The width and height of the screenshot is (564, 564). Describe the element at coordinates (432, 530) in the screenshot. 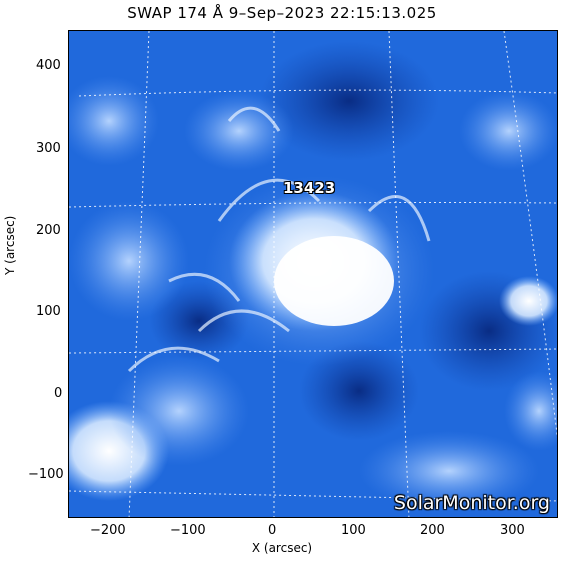

I see `x-tick-label: 200` at that location.